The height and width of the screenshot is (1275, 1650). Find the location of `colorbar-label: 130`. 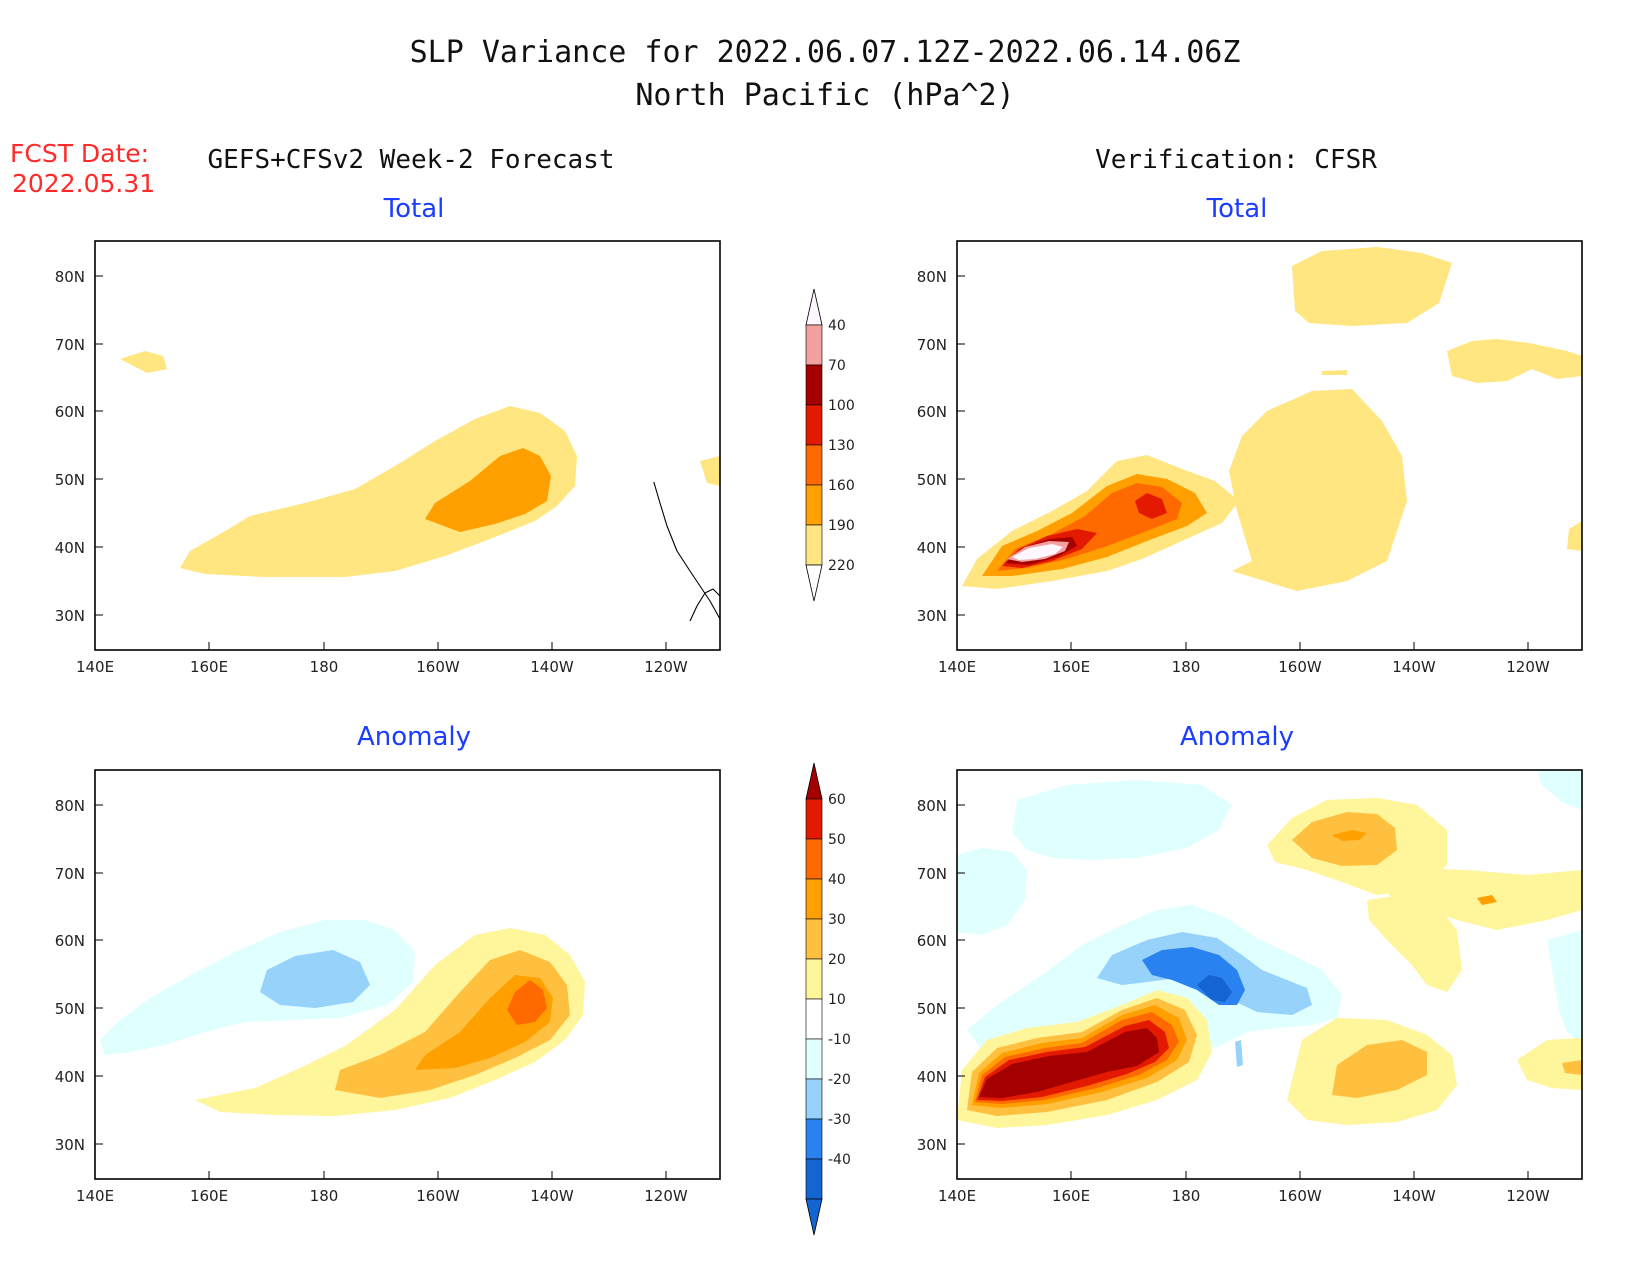

colorbar-label: 130 is located at coordinates (841, 446).